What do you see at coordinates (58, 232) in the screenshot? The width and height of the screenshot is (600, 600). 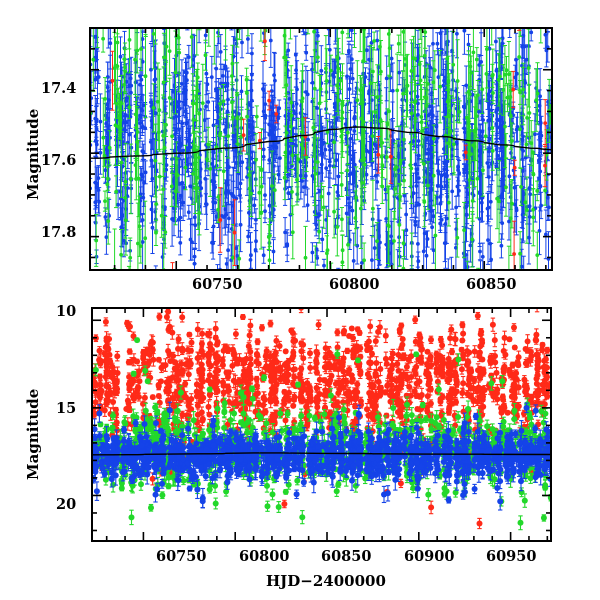 I see `top-panel-ytick-2: 17.8` at bounding box center [58, 232].